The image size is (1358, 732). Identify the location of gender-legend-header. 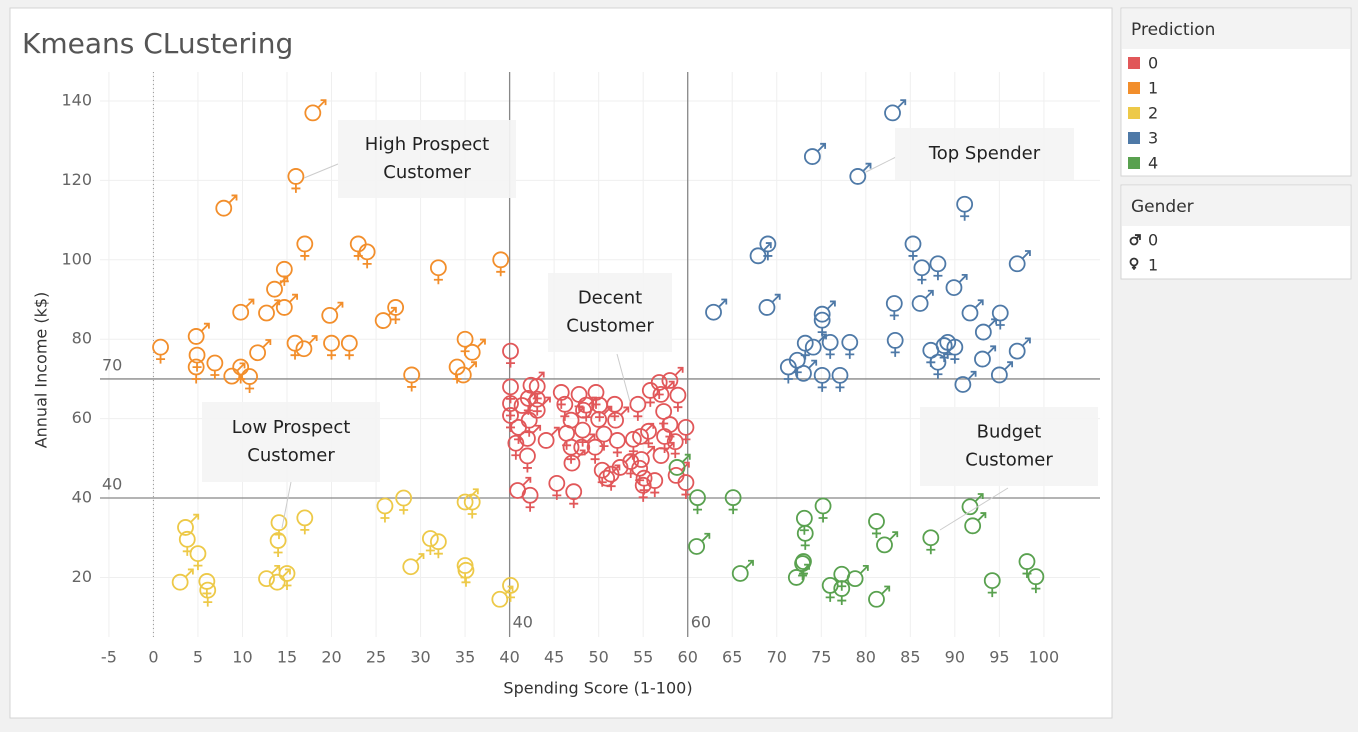
(1236, 206).